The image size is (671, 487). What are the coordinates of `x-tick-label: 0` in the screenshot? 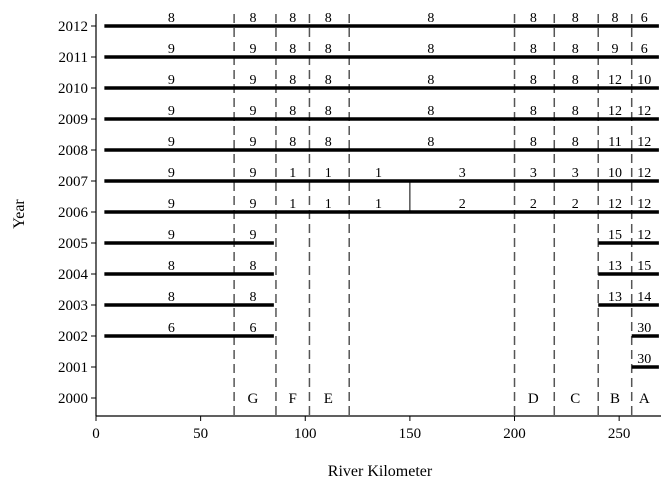 It's located at (96, 434).